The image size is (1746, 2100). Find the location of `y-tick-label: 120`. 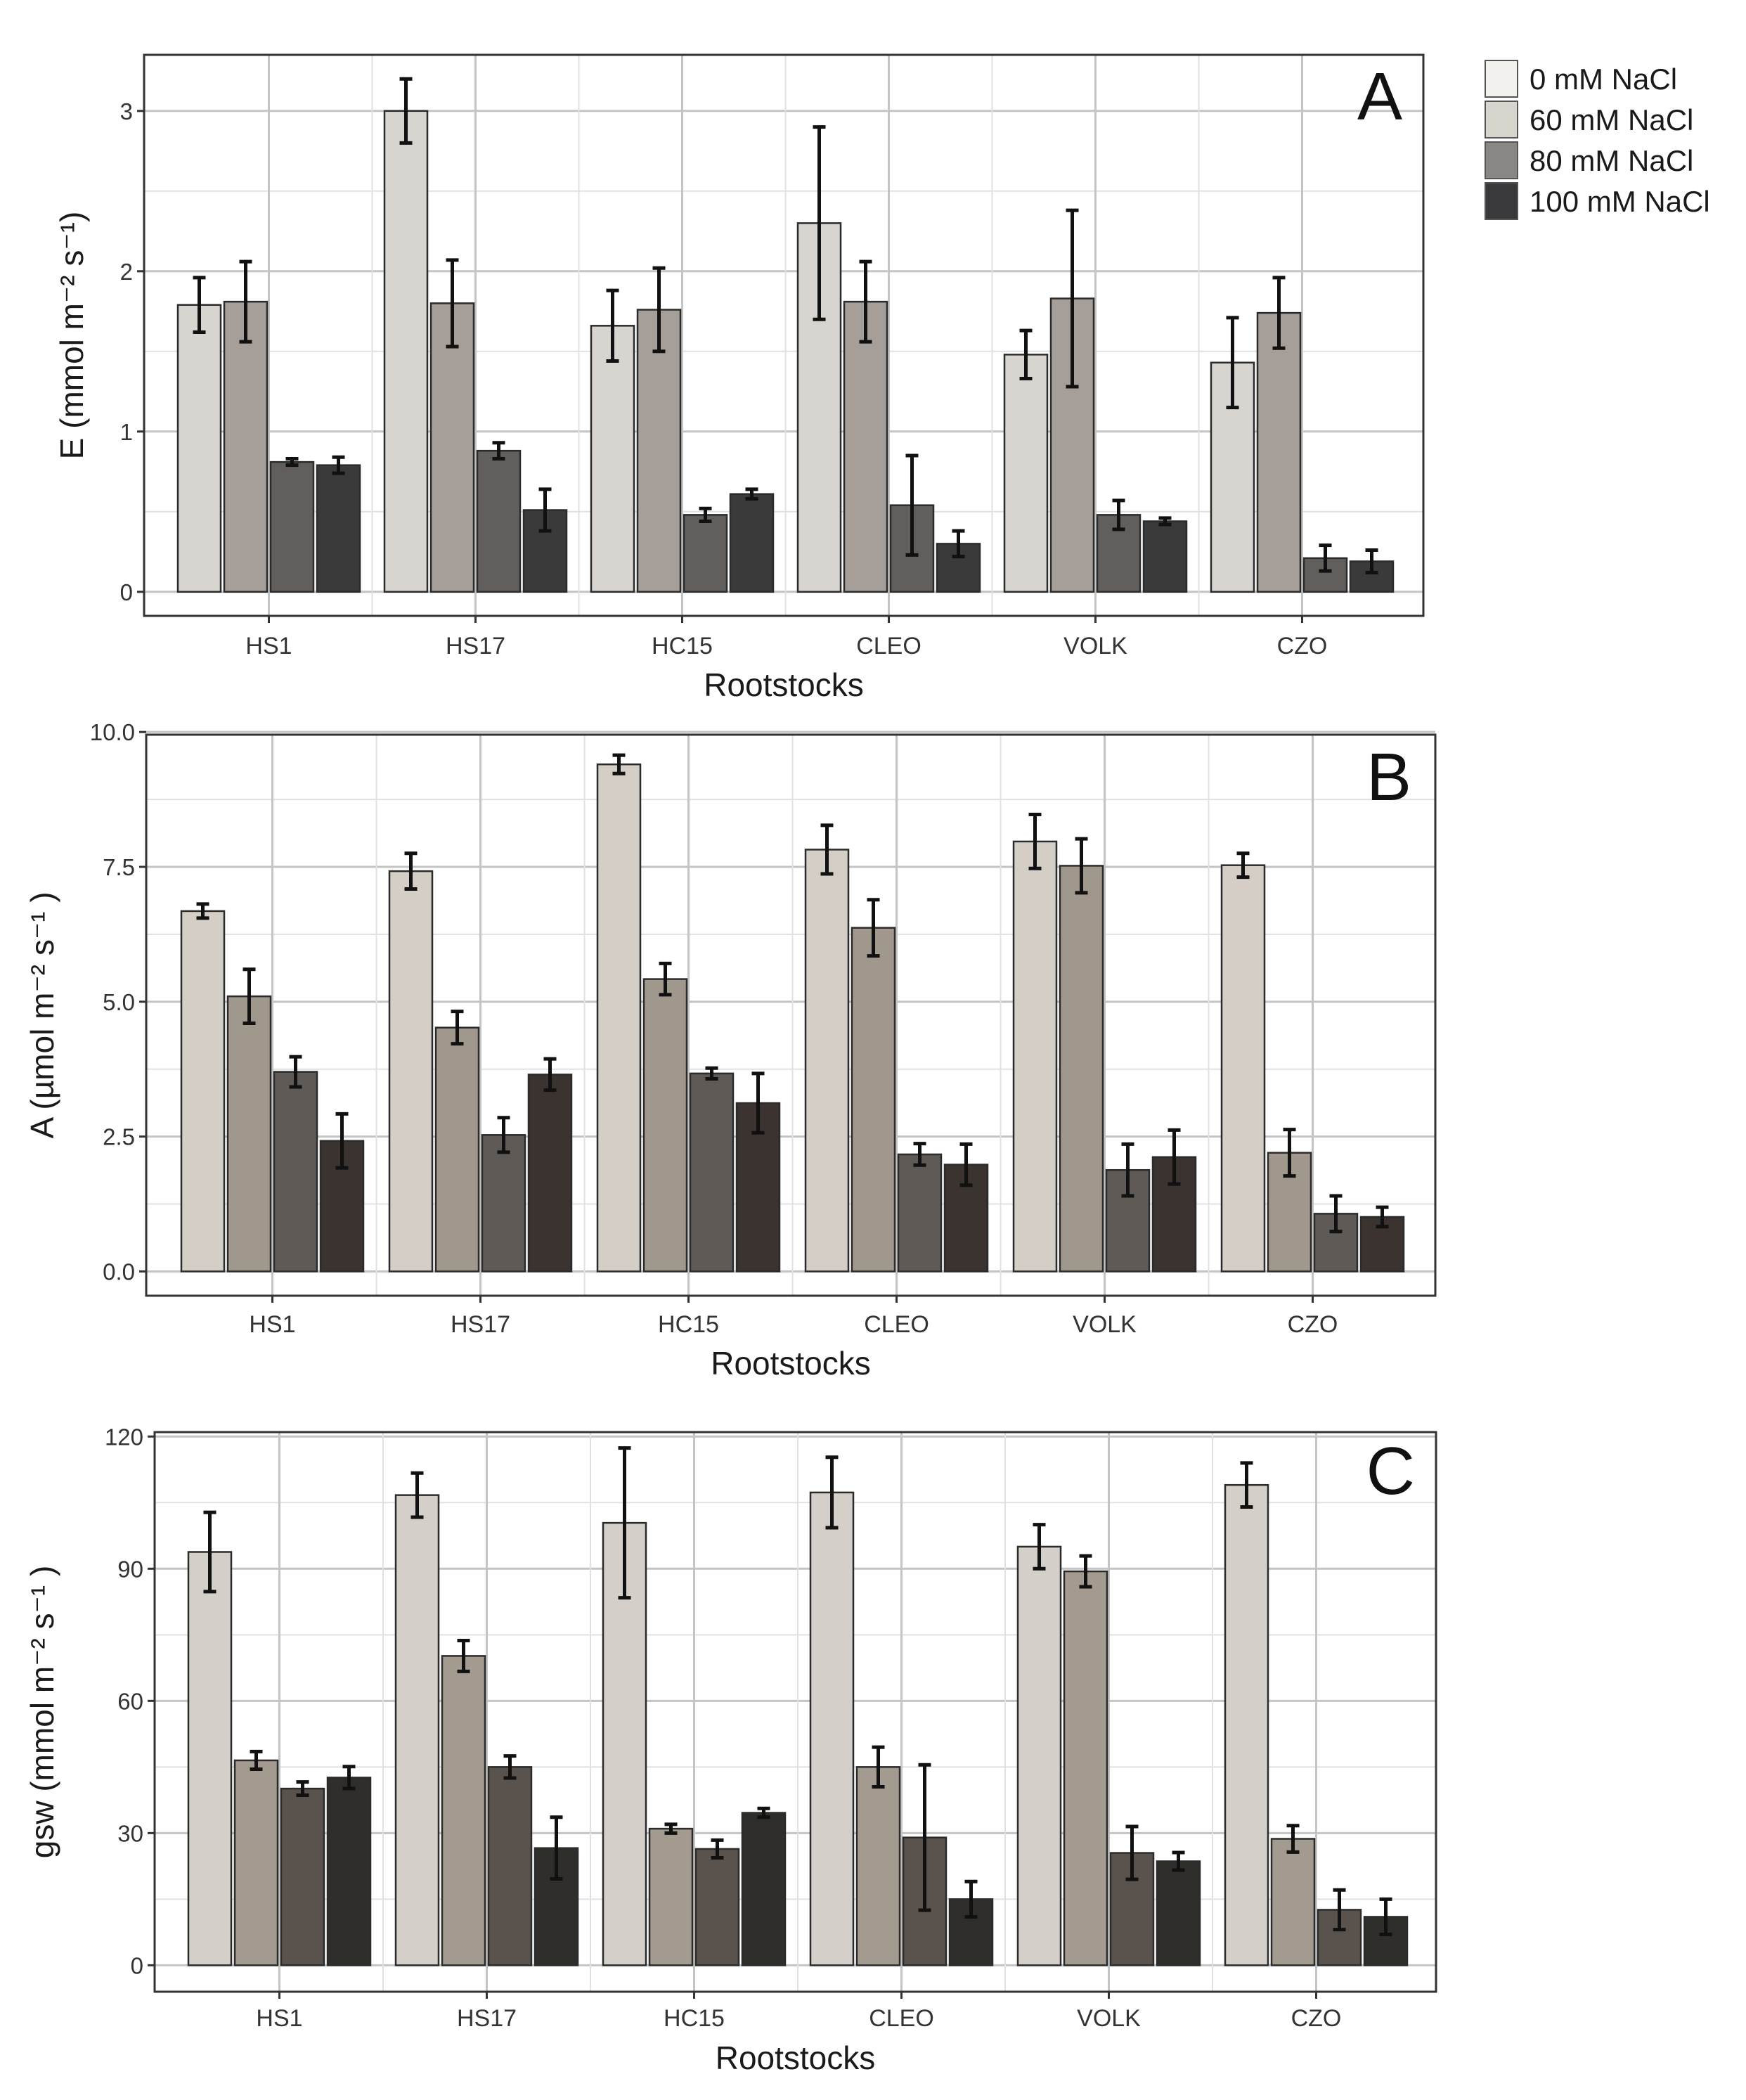

y-tick-label: 120 is located at coordinates (124, 1437).